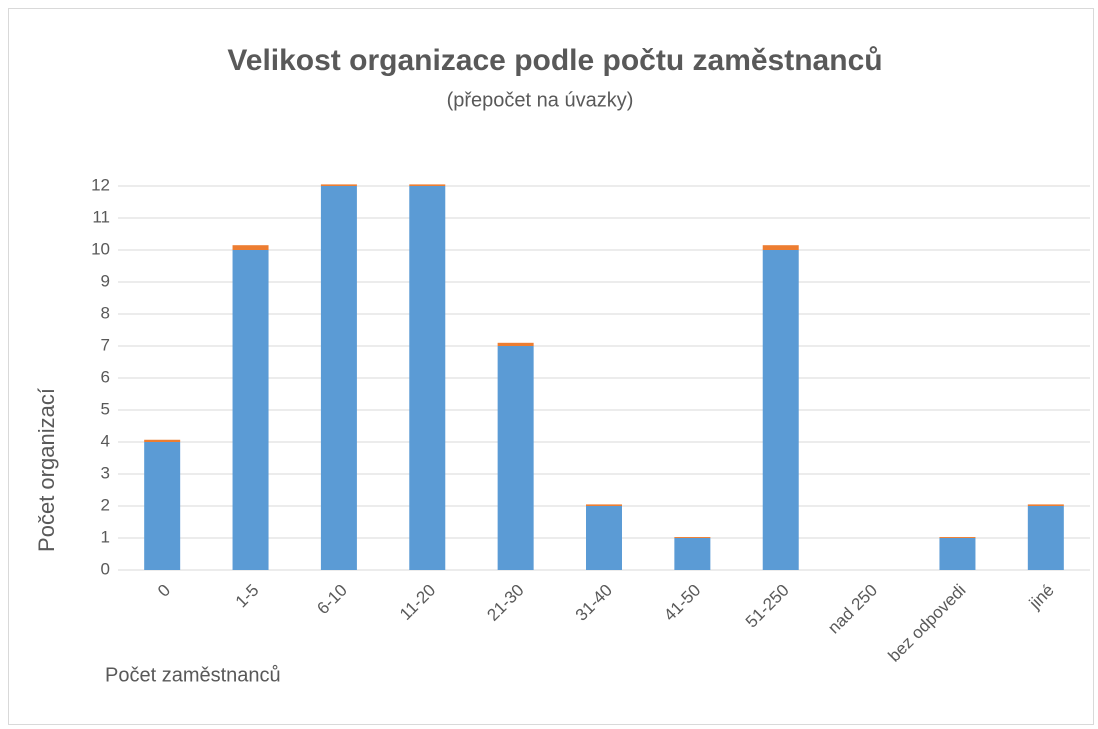  What do you see at coordinates (105, 440) in the screenshot?
I see `y-tick-label: 4` at bounding box center [105, 440].